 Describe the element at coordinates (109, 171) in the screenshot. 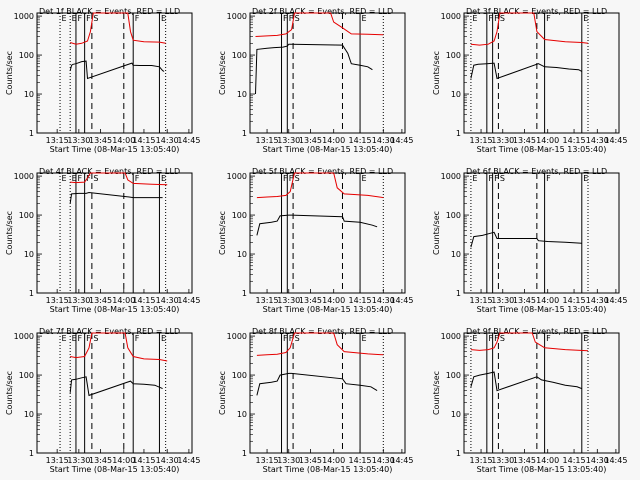

I see `chart-title: Det 4f BLACK = Events, RED = LLD` at that location.